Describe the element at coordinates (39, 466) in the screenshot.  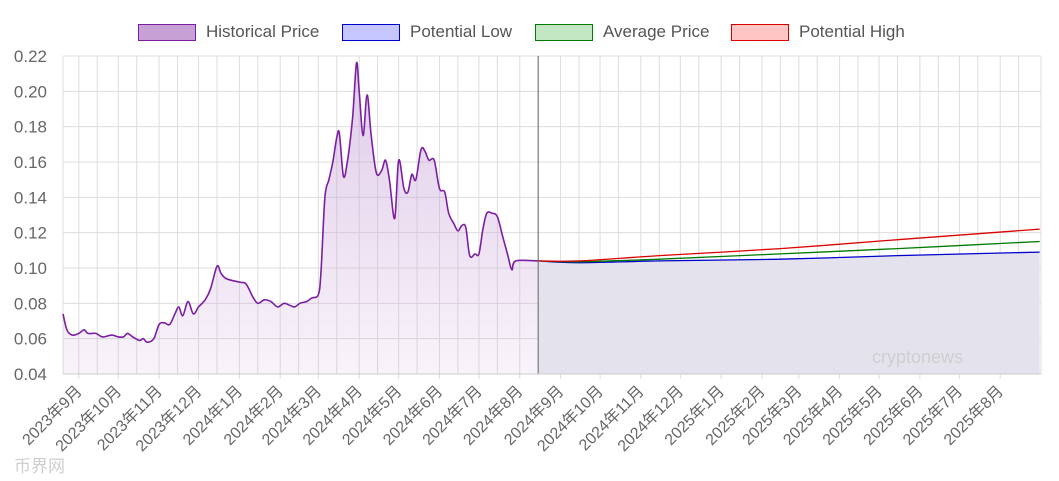
I see `source-watermark: 币界网` at that location.